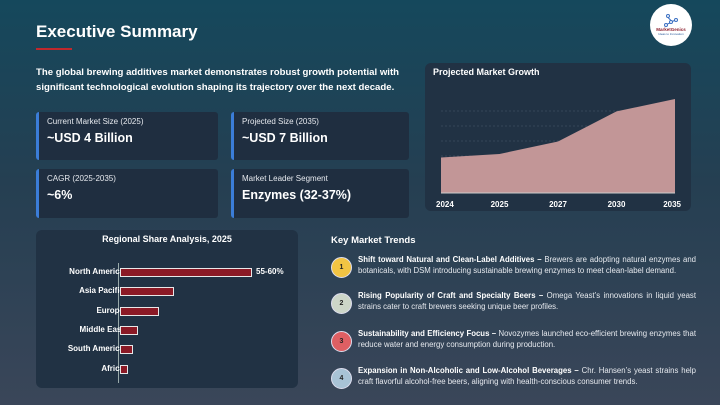 This screenshot has height=405, width=720. What do you see at coordinates (285, 178) in the screenshot?
I see `kpi-label: Market Leader Segment` at bounding box center [285, 178].